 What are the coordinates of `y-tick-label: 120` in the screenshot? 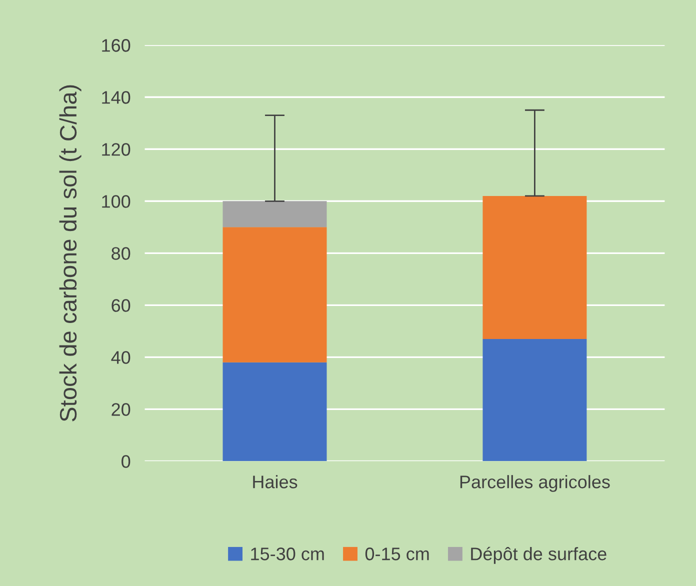 It's located at (116, 149).